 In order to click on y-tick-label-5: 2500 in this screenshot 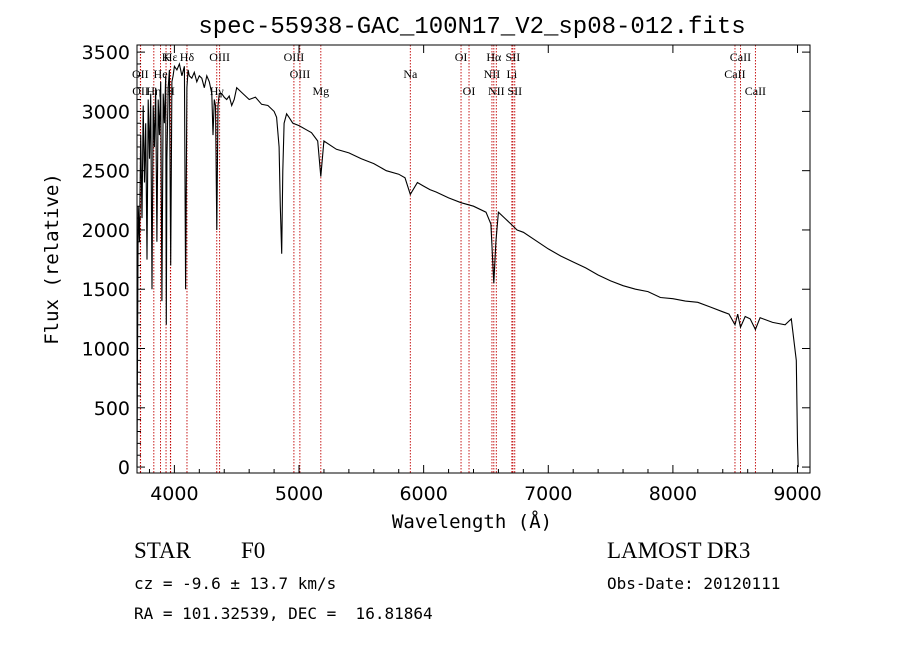, I will do `click(106, 172)`.